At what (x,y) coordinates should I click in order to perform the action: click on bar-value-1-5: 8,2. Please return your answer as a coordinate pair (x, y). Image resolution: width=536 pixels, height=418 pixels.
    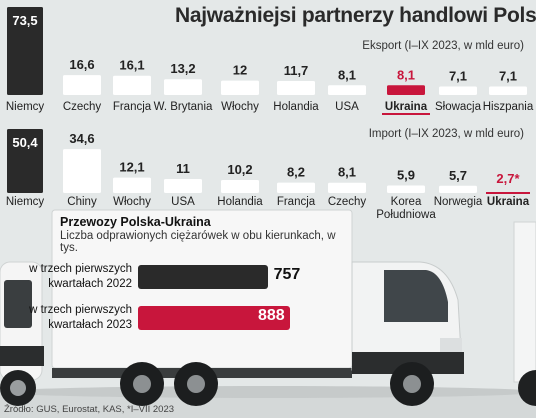
    Looking at the image, I should click on (296, 172).